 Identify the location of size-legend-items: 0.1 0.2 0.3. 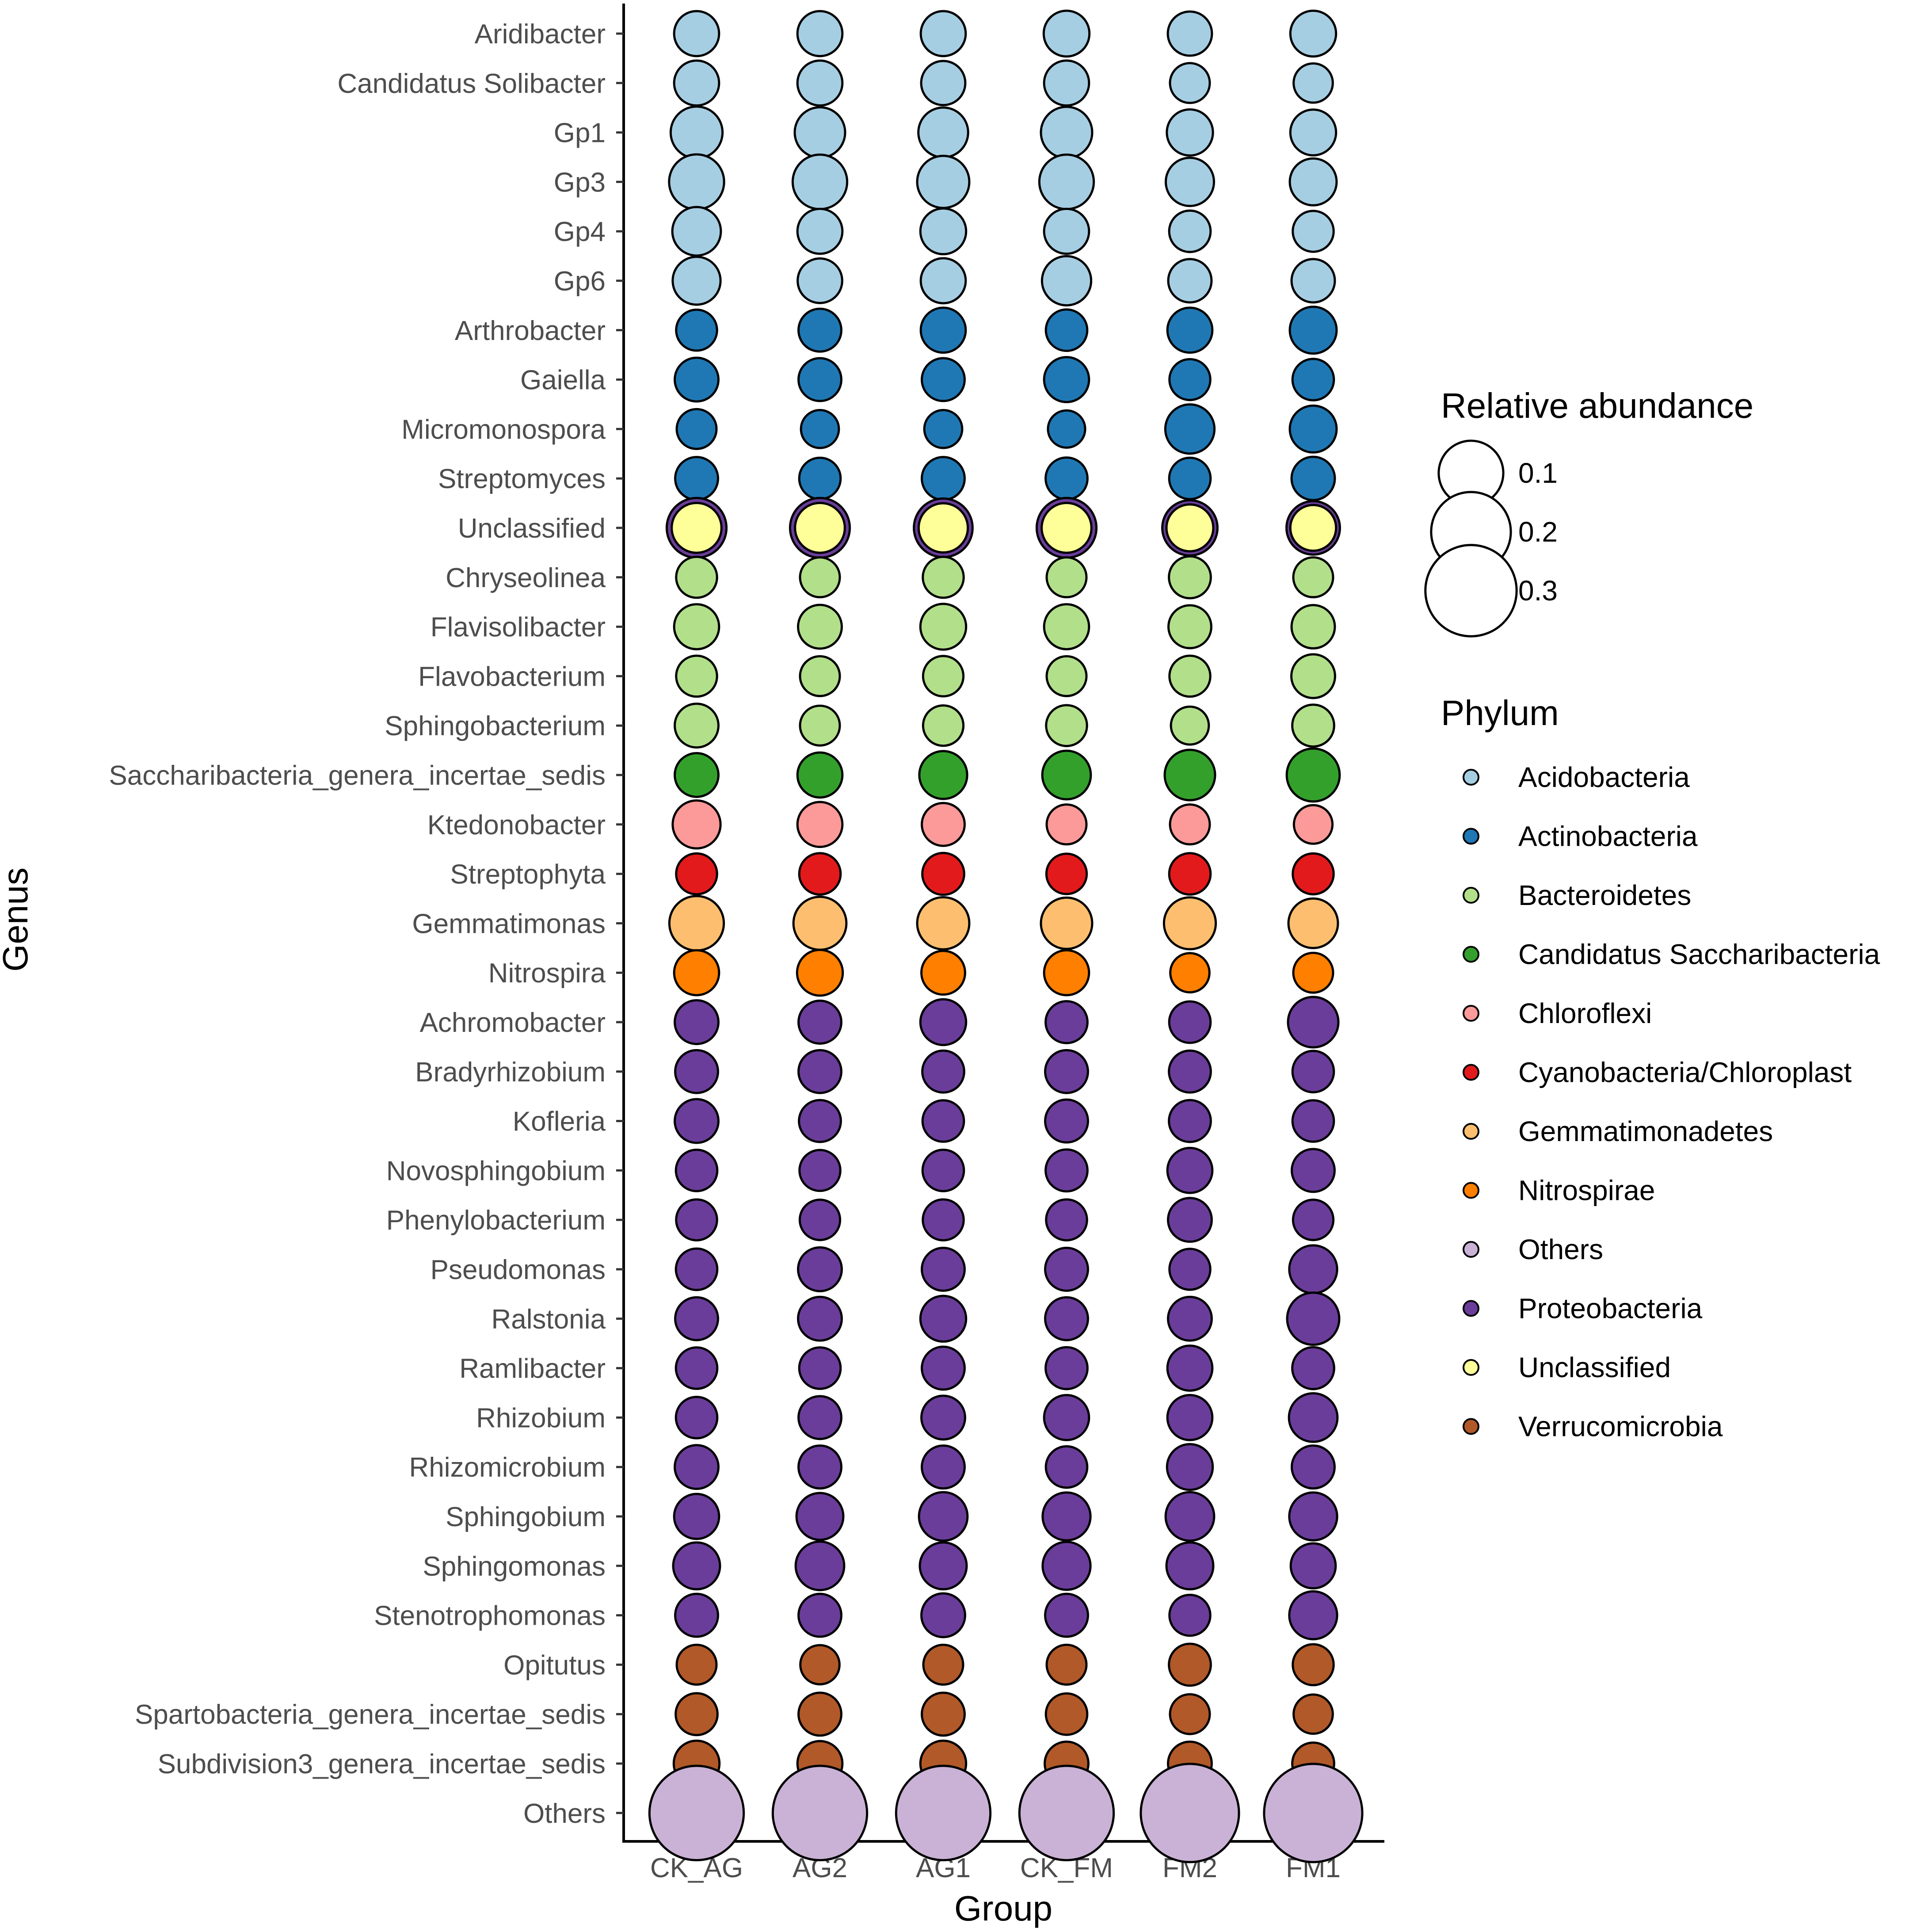
(1491, 538).